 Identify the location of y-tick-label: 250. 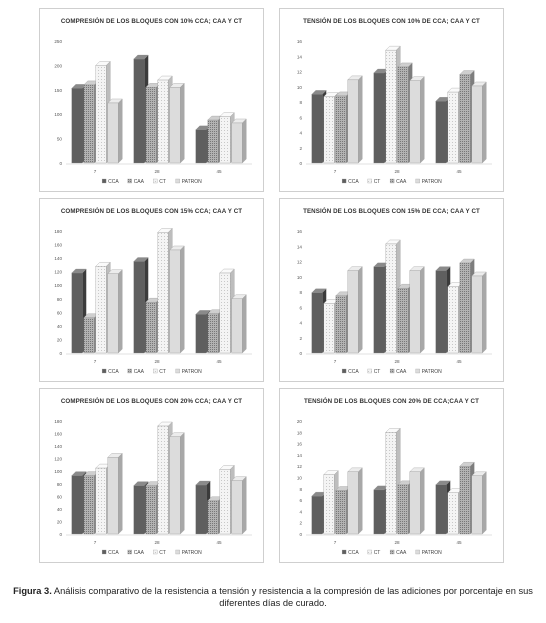
(58, 41).